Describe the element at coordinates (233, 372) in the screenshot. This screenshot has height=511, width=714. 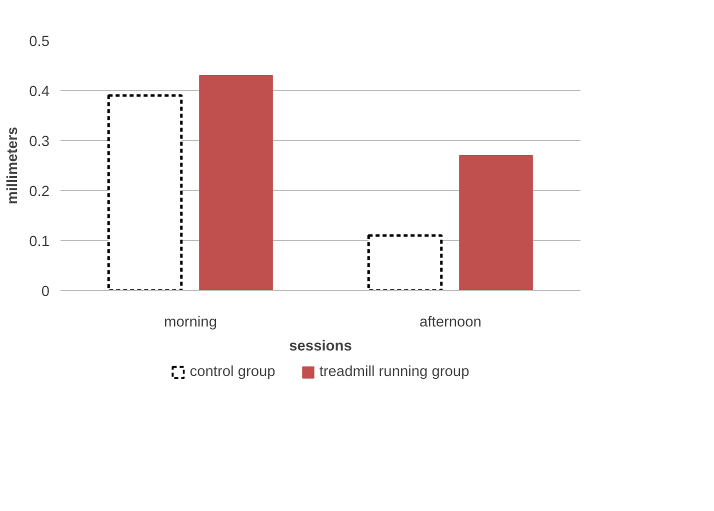
I see `legend-label: control group` at that location.